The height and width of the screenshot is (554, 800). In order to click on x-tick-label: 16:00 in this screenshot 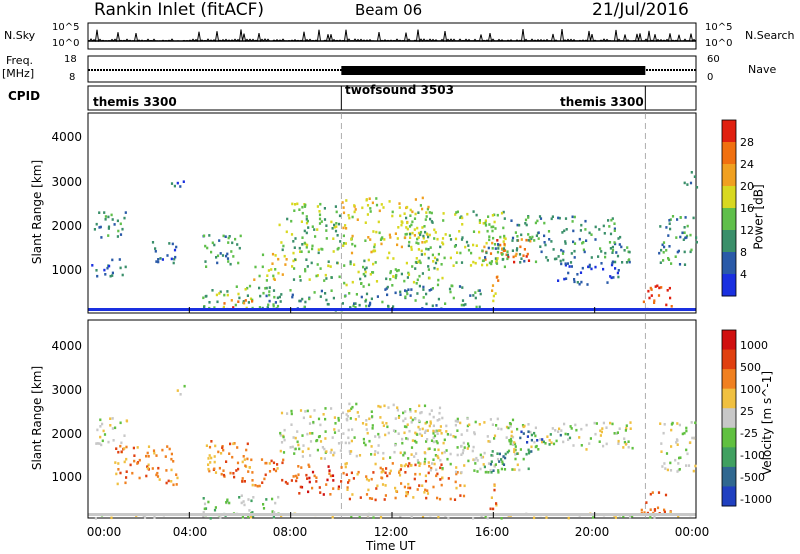, I will do `click(492, 532)`.